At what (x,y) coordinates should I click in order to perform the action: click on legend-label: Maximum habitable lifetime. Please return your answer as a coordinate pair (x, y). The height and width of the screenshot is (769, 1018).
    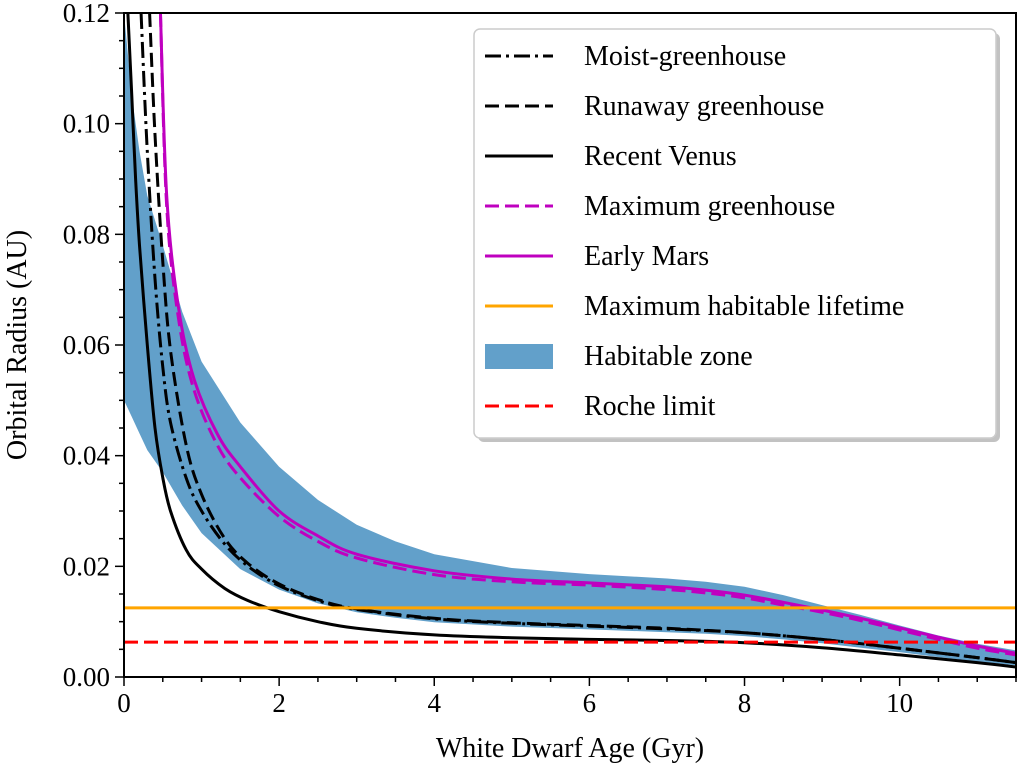
    Looking at the image, I should click on (744, 306).